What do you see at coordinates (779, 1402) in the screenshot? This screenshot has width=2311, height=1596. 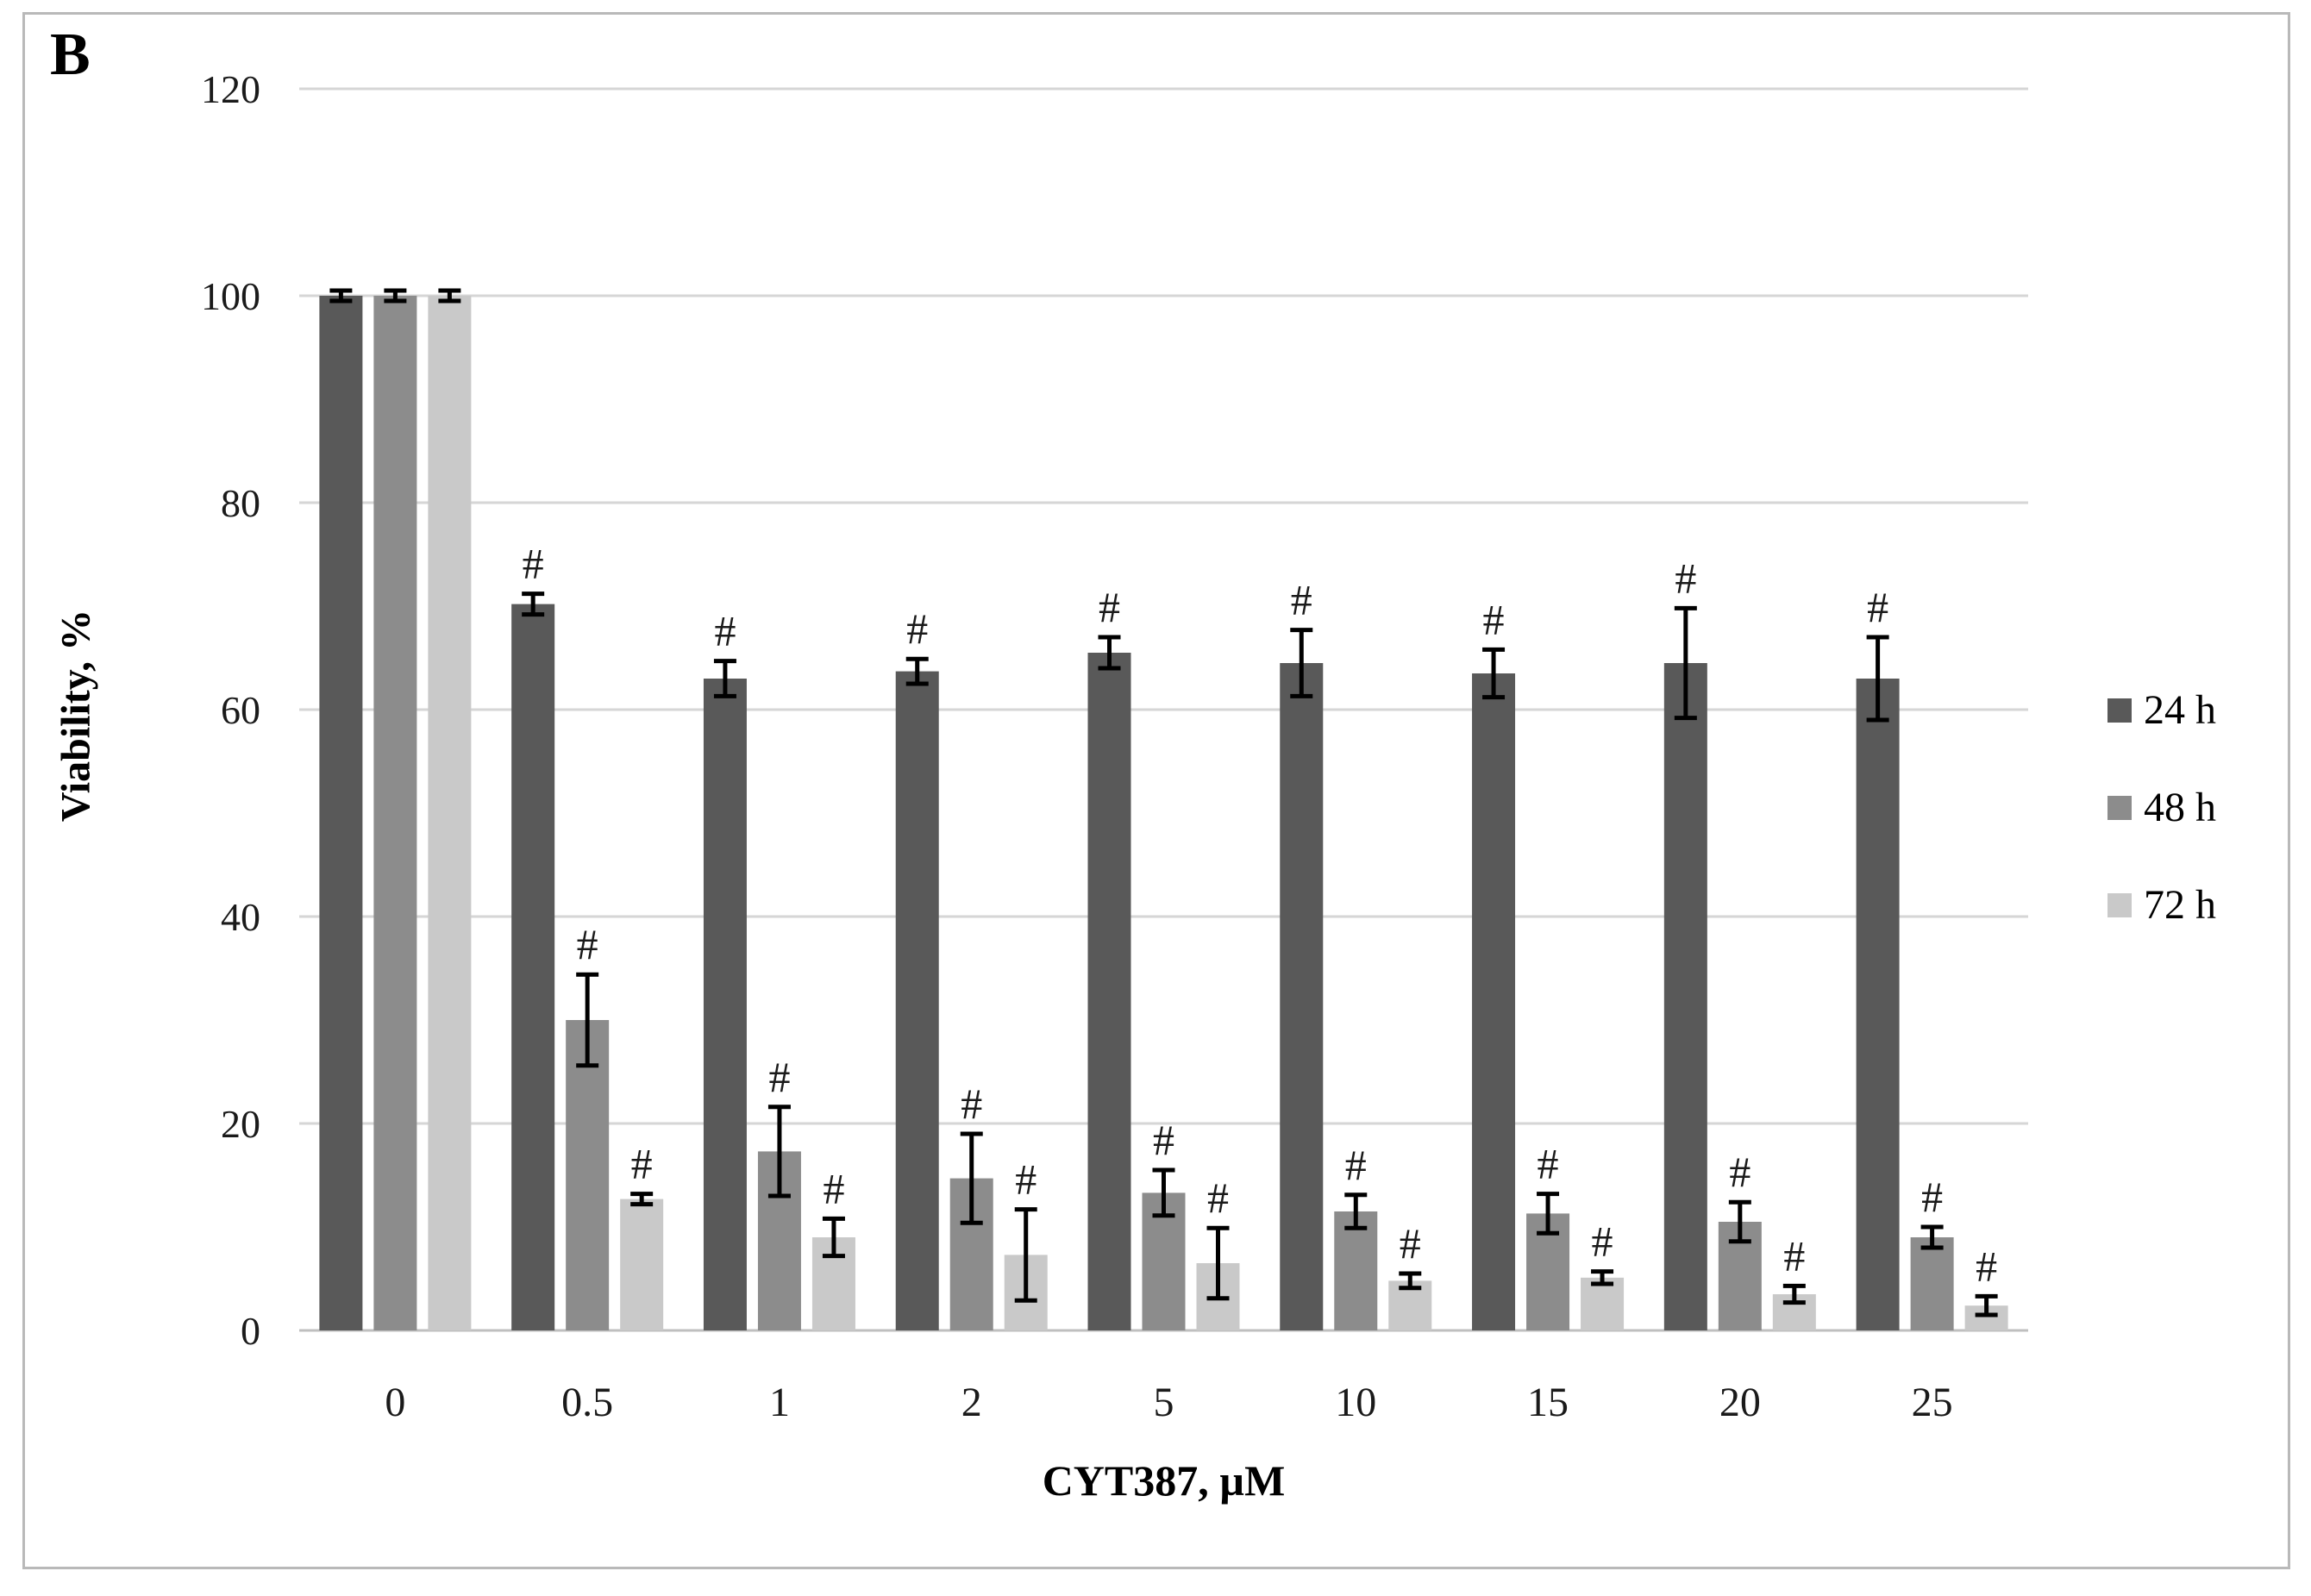 I see `x-tick-label-1: 1` at bounding box center [779, 1402].